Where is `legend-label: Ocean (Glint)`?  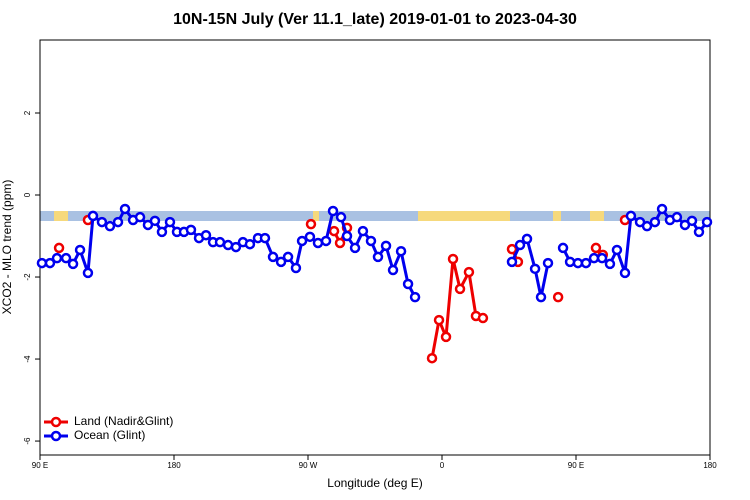
legend-label: Ocean (Glint) is located at coordinates (109, 435).